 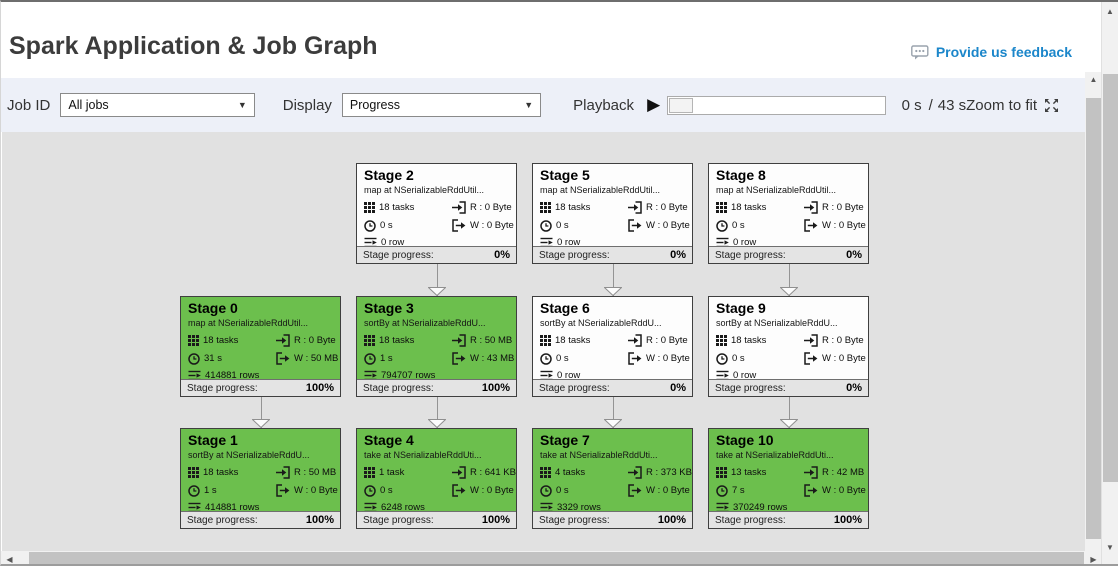 What do you see at coordinates (1093, 318) in the screenshot?
I see `graph-vertical-scrollbar-thumb` at bounding box center [1093, 318].